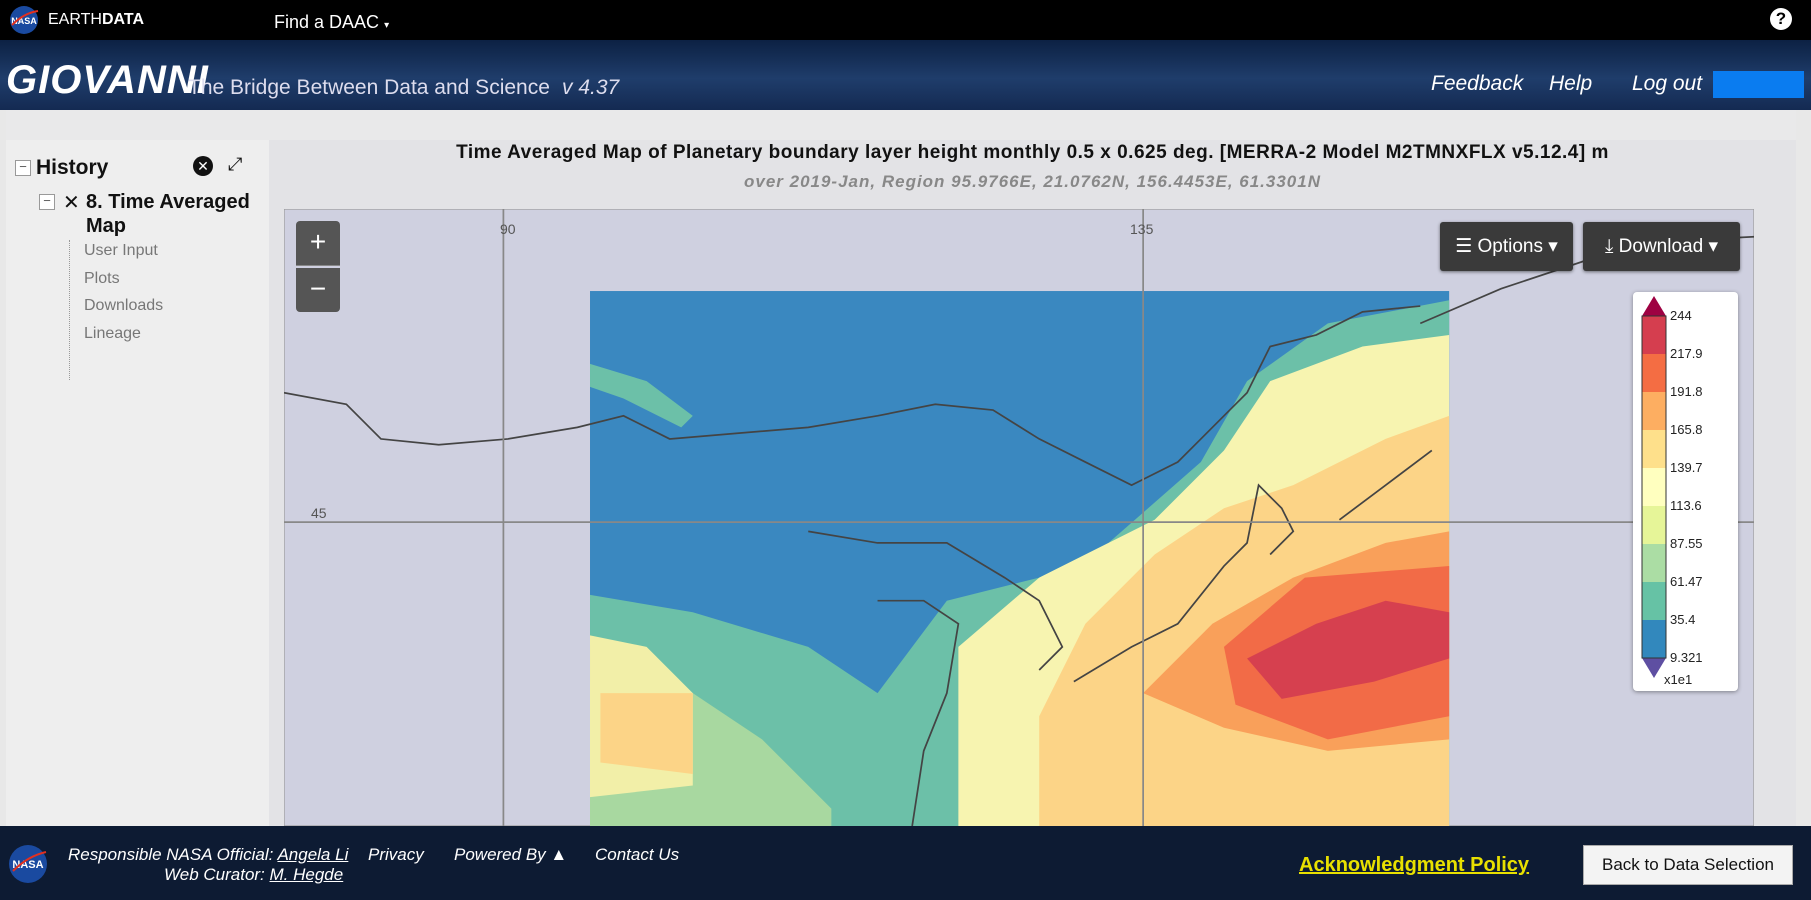  What do you see at coordinates (511, 854) in the screenshot?
I see `footer-link: Powered By ▲` at bounding box center [511, 854].